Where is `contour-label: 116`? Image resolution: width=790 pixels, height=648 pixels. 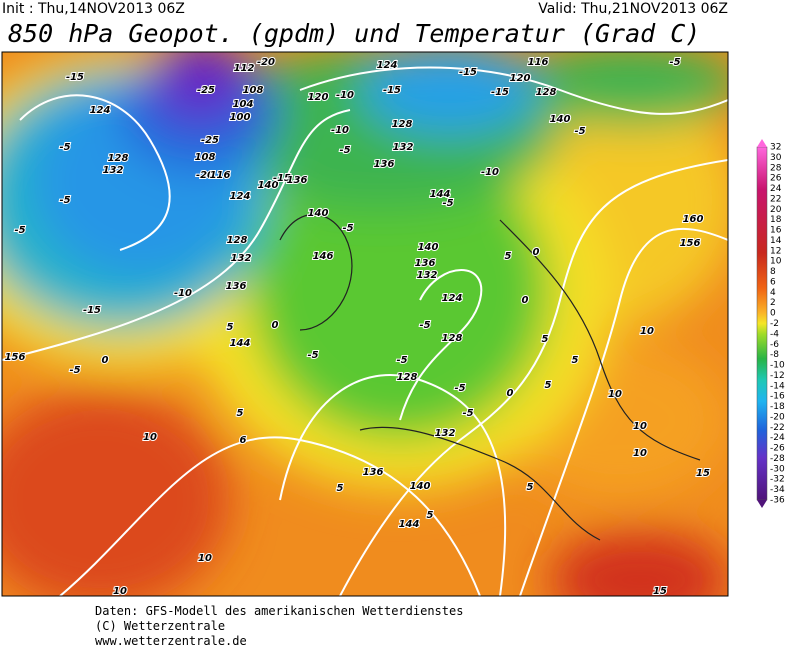
contour-label: 116 is located at coordinates (220, 175).